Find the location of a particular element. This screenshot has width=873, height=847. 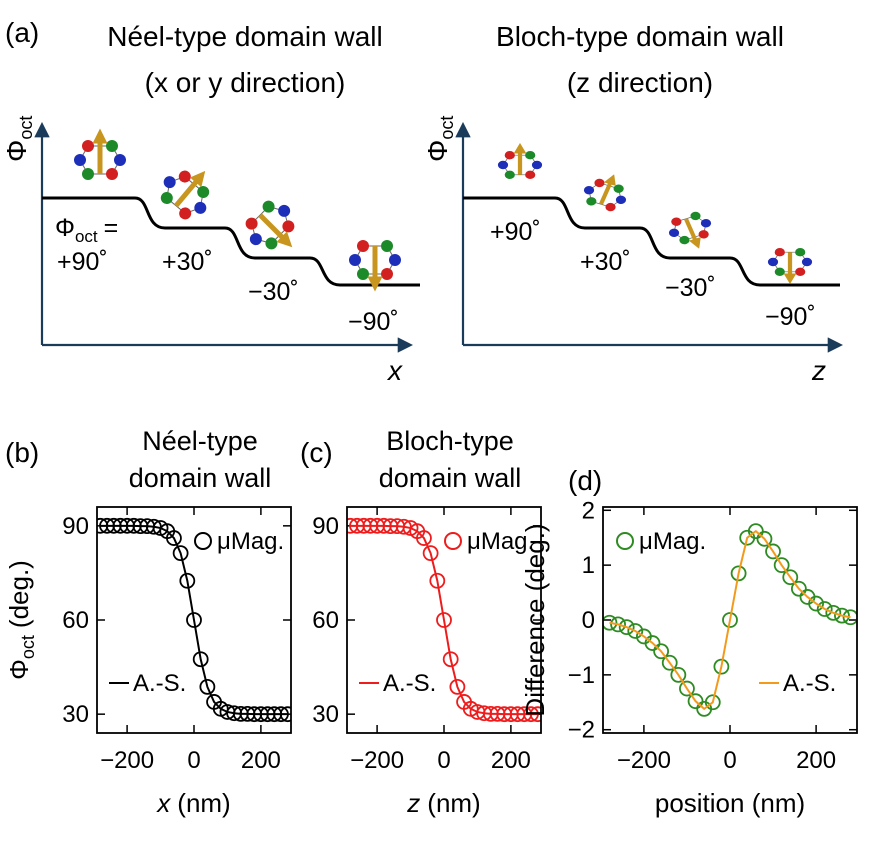

y-tick-label: 1 is located at coordinates (588, 565).